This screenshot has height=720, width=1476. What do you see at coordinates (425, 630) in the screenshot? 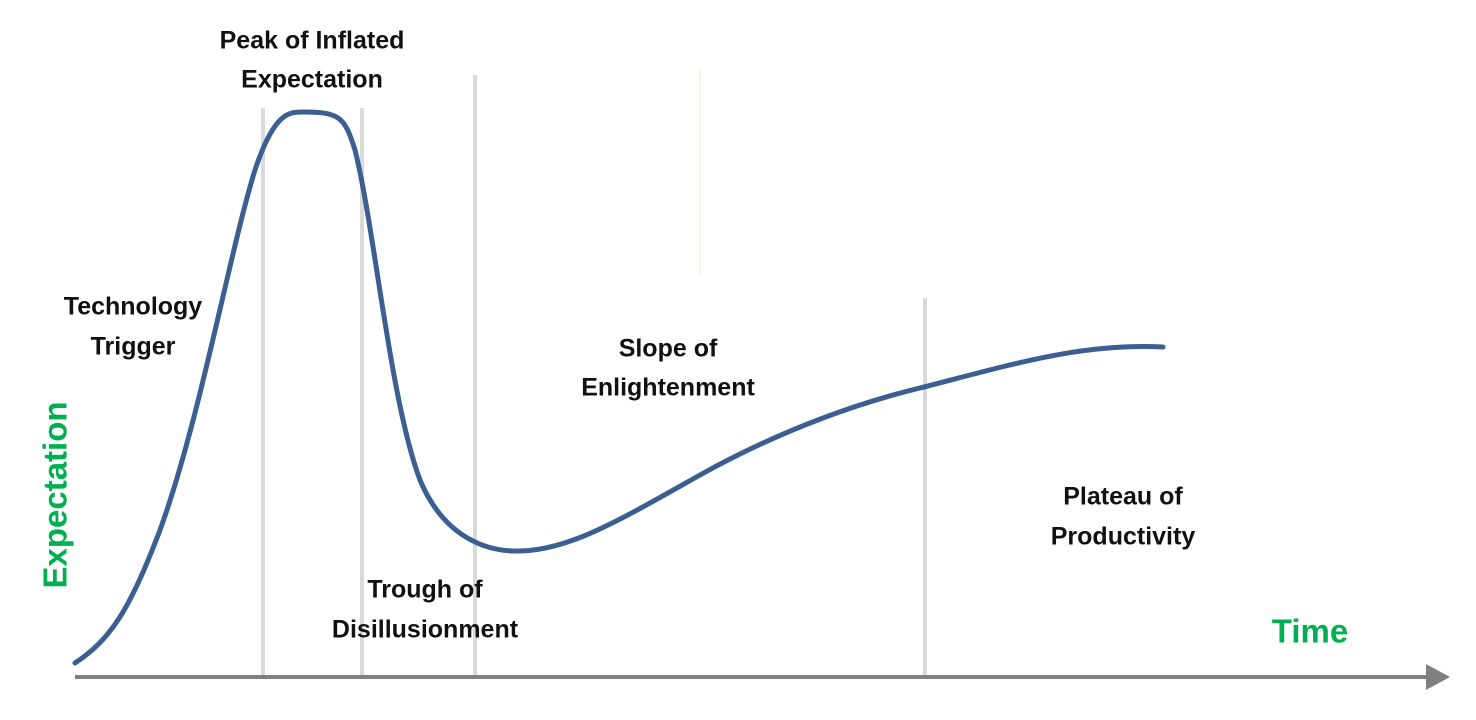
I see `phase-label: Disillusionment` at bounding box center [425, 630].